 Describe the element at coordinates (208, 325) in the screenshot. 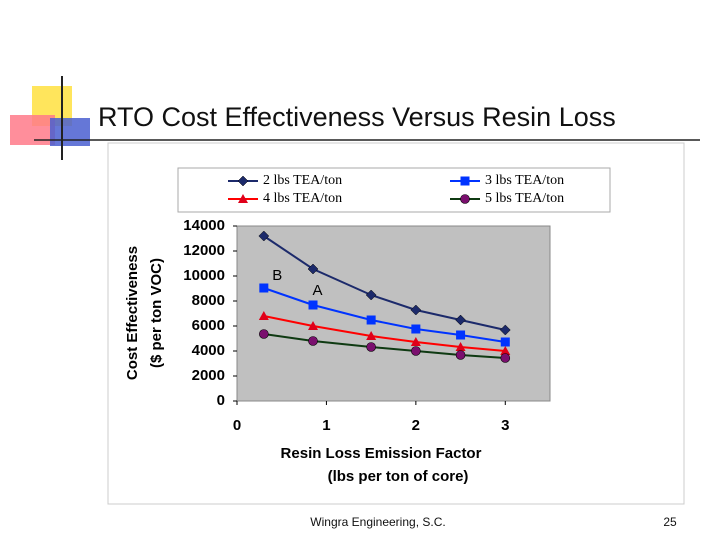

I see `y-tick-label: 6000` at that location.